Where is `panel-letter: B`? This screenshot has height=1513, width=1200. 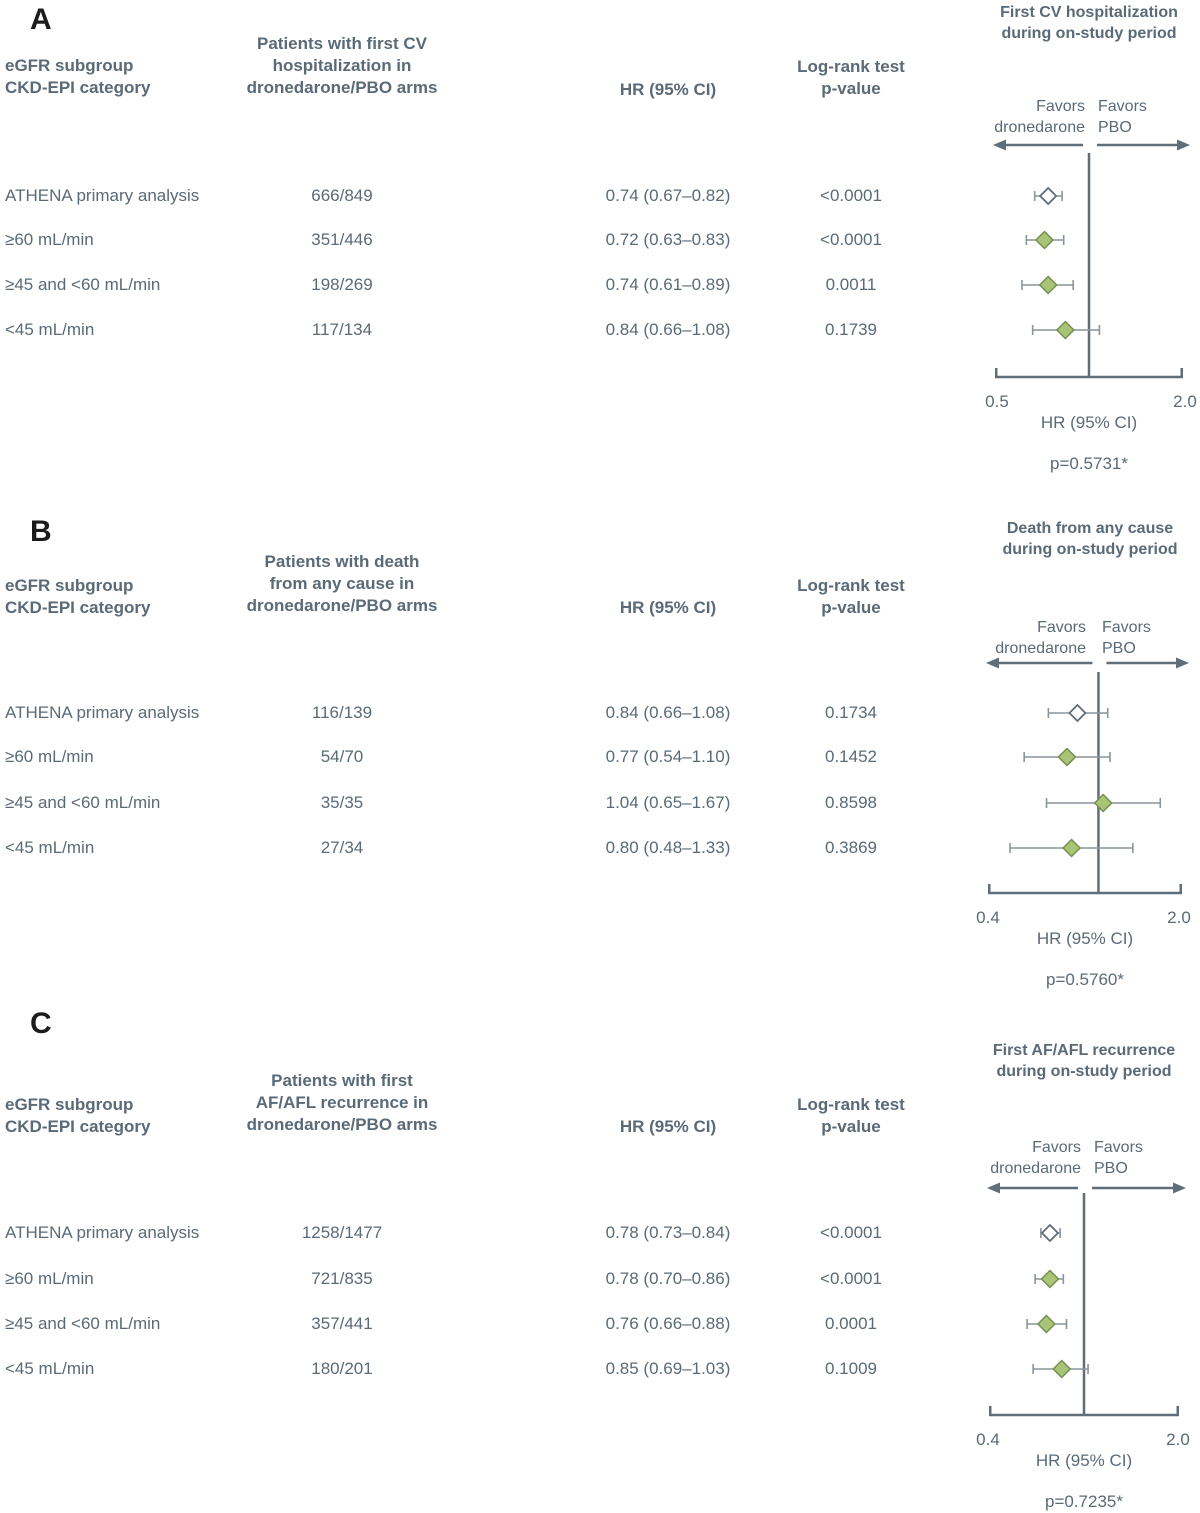
panel-letter: B is located at coordinates (41, 531).